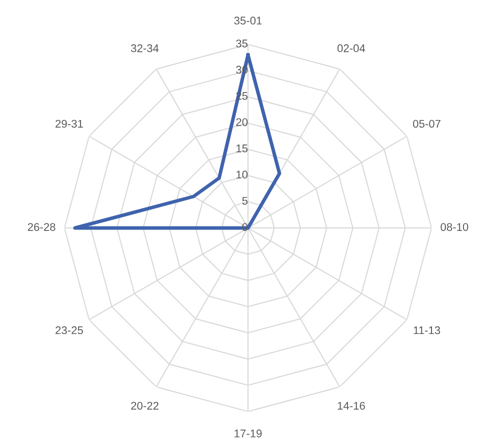 The image size is (496, 447). Describe the element at coordinates (245, 200) in the screenshot. I see `y-tick-label: 5` at that location.